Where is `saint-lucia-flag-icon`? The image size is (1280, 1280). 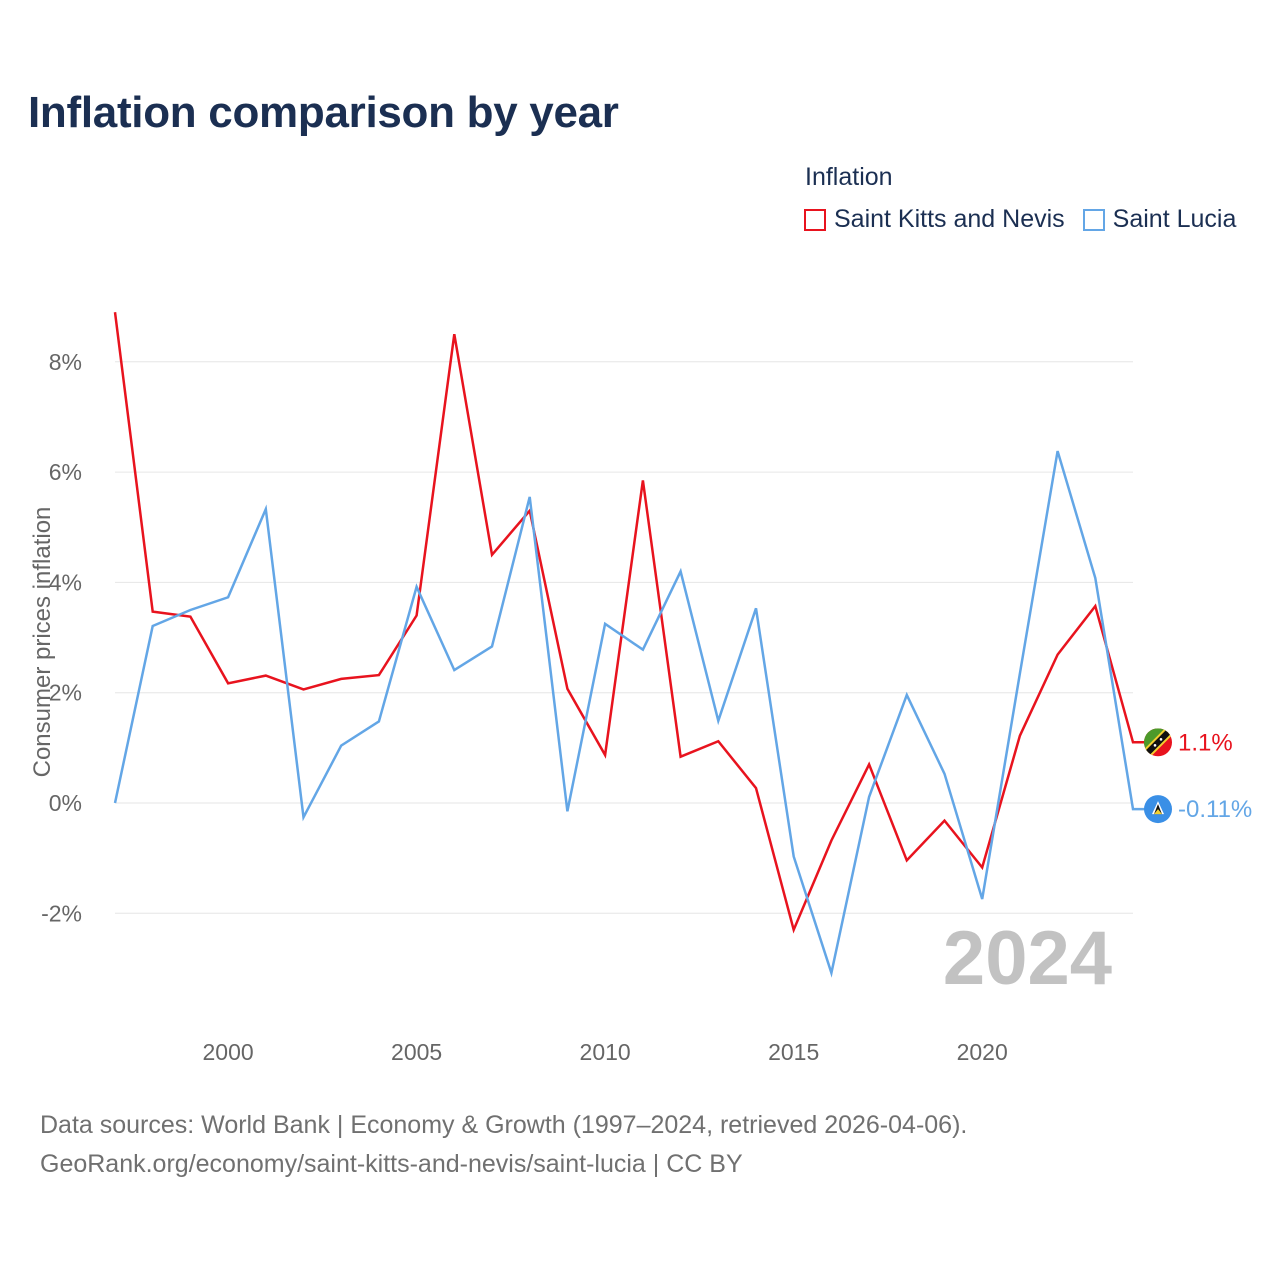
saint-lucia-flag-icon is located at coordinates (1158, 809).